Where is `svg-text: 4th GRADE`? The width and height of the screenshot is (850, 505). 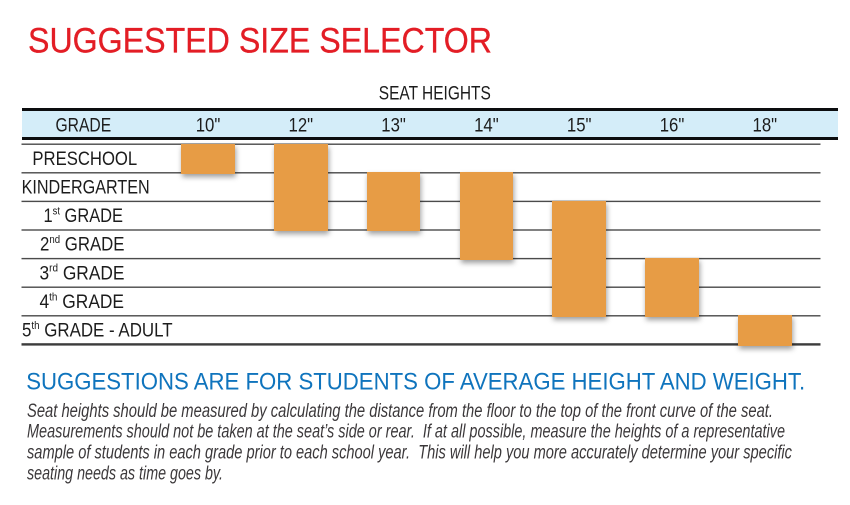 svg-text: 4th GRADE is located at coordinates (82, 302).